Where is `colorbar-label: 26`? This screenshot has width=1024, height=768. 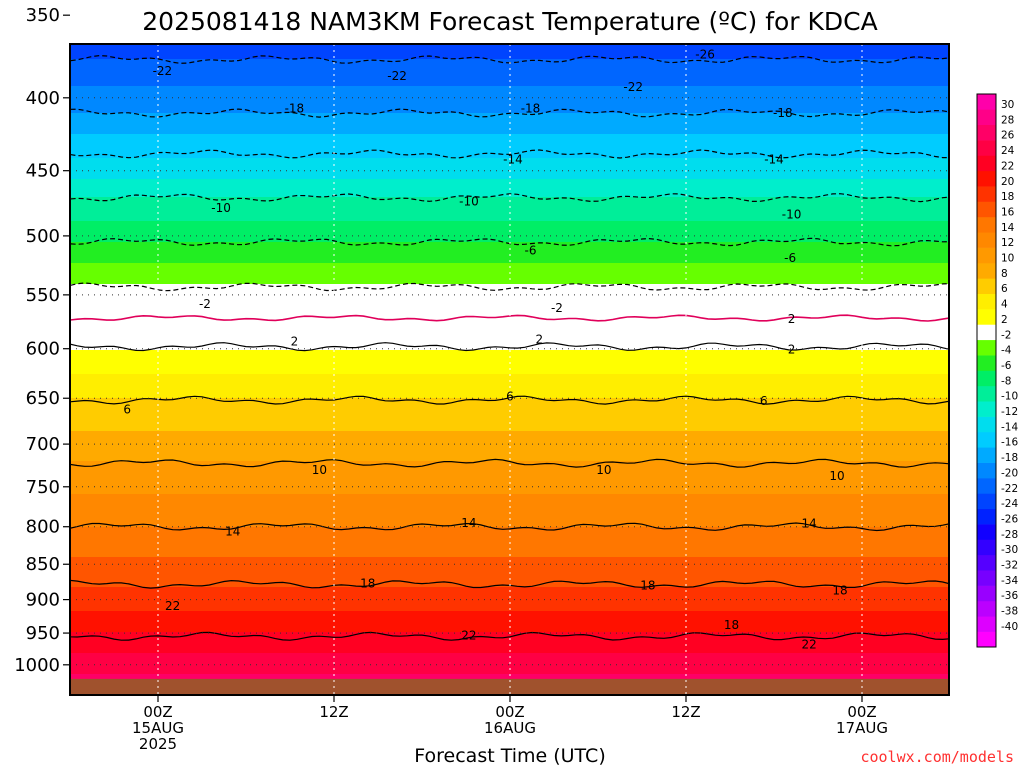 colorbar-label: 26 is located at coordinates (1008, 136).